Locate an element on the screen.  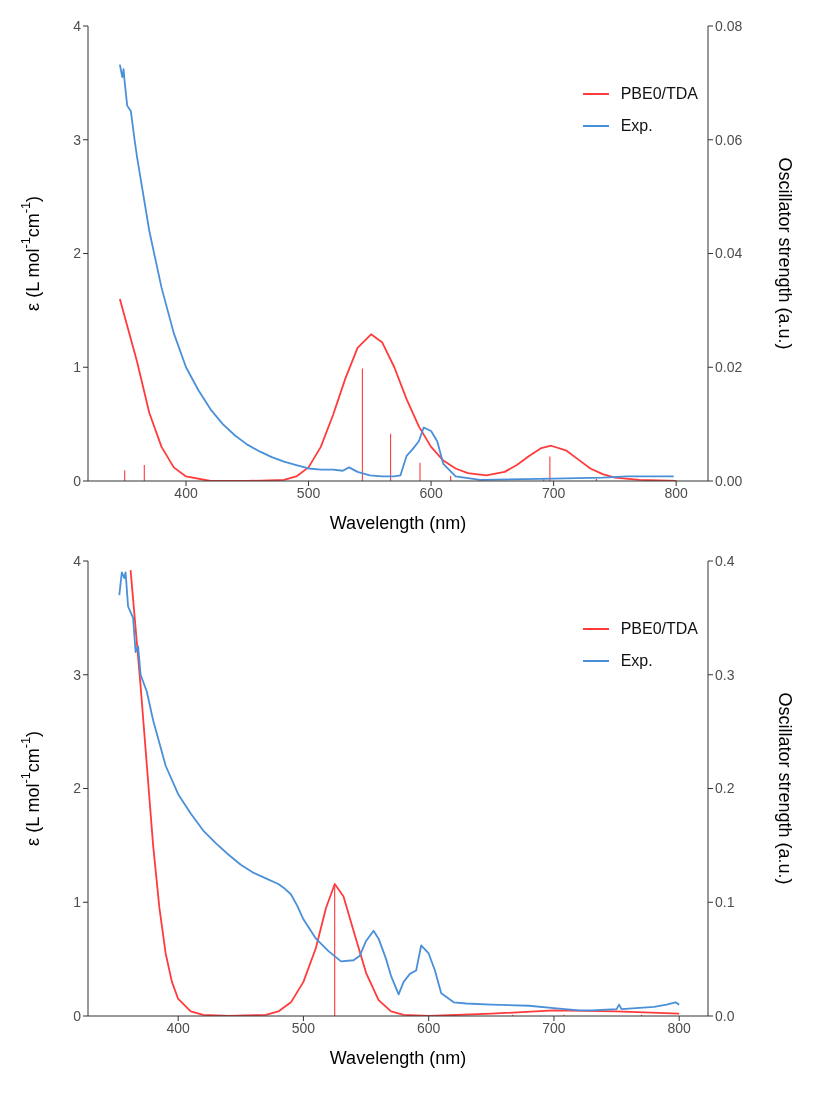
y2-tick-label: 0.3 is located at coordinates (725, 674).